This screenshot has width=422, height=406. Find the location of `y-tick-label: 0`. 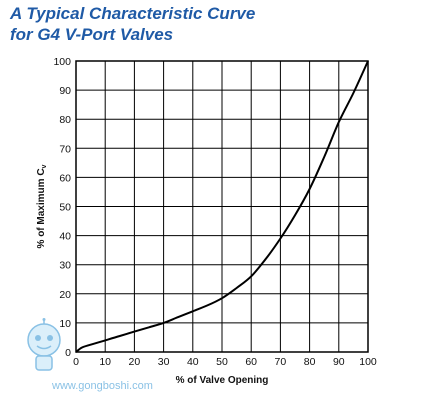

y-tick-label: 0 is located at coordinates (68, 353).